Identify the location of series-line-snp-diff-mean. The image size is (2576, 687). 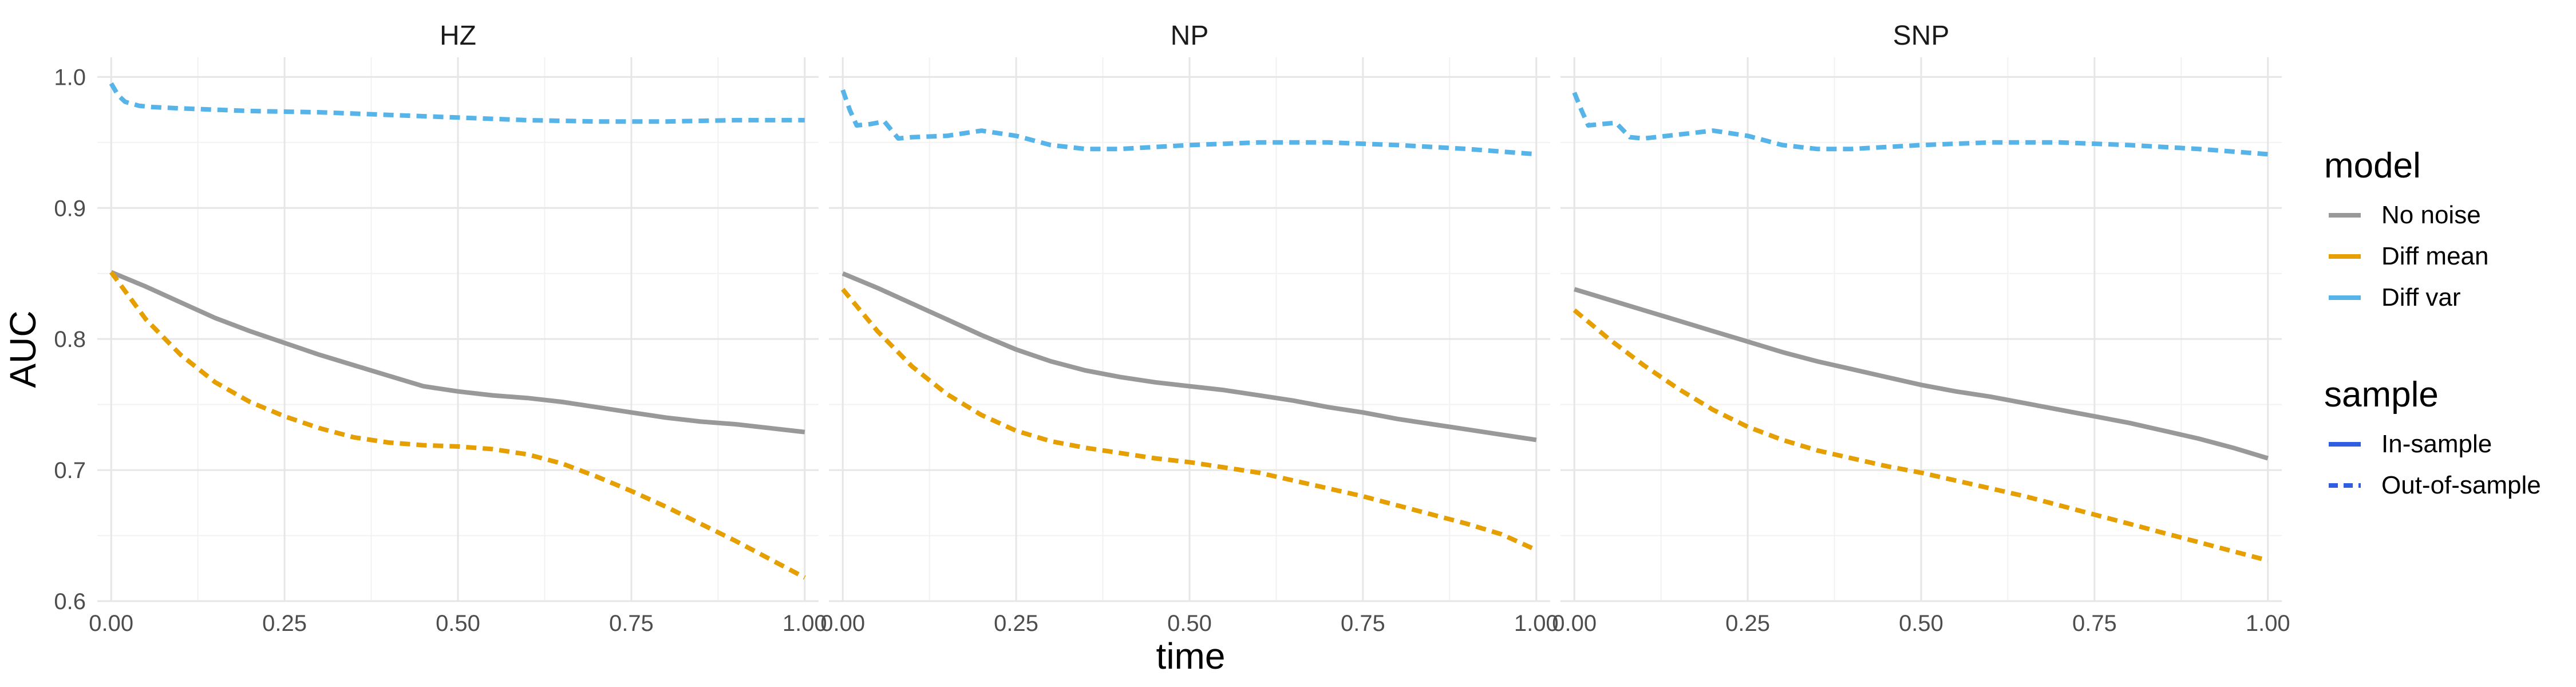
(1921, 436).